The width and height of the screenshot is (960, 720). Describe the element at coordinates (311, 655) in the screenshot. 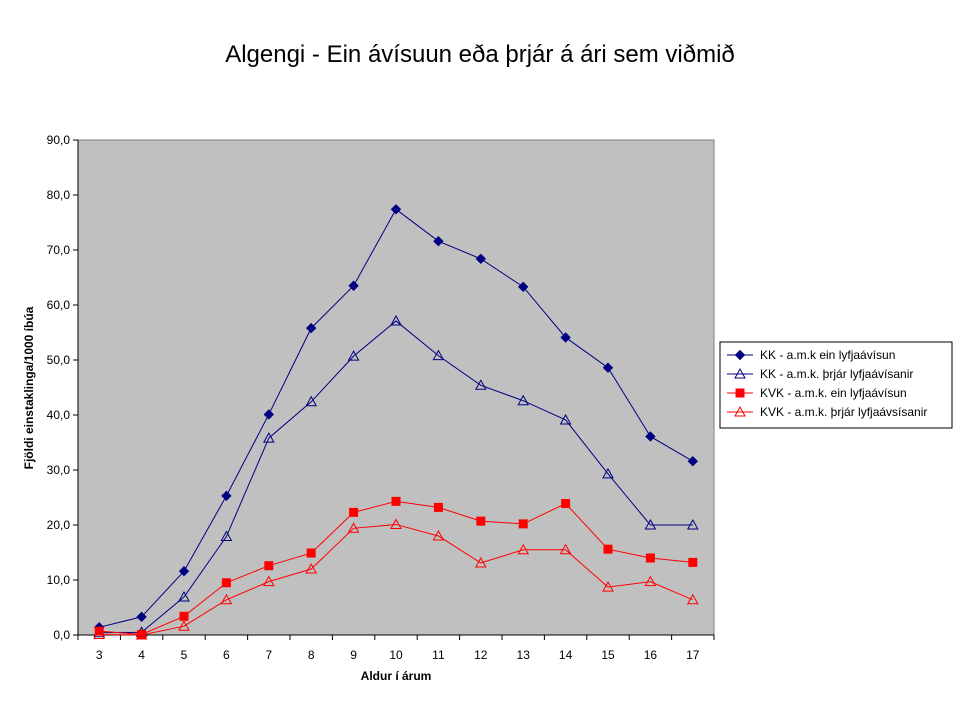

I see `x-tick-label: 8` at that location.